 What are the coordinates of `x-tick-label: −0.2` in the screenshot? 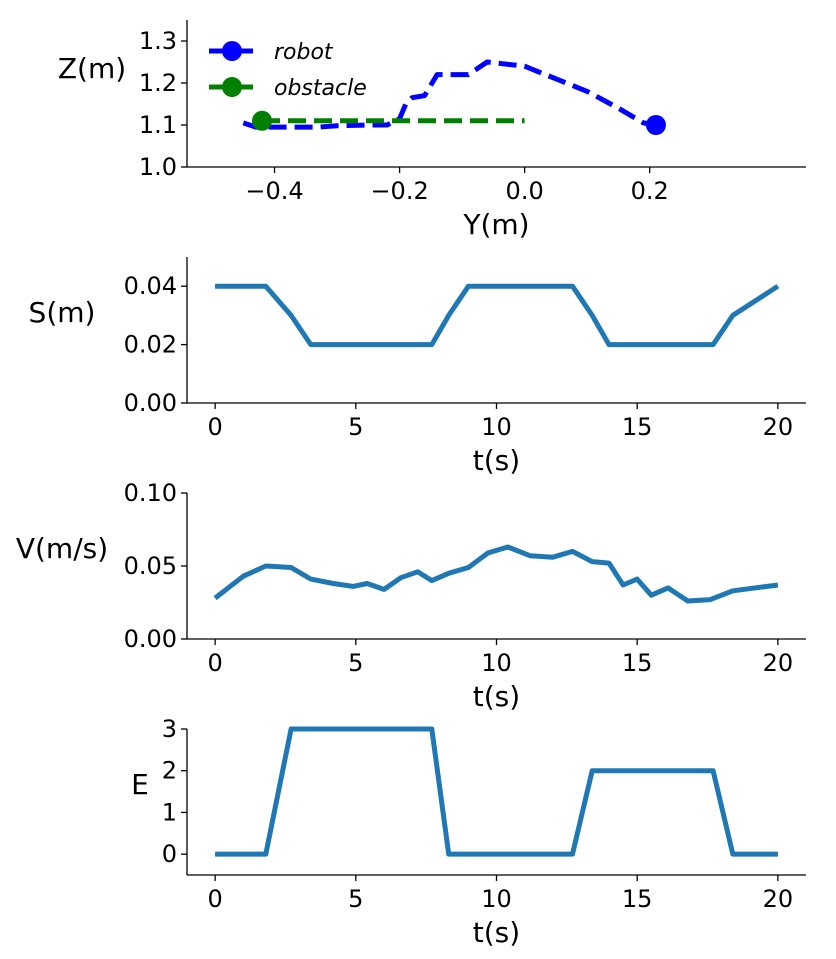 It's located at (399, 191).